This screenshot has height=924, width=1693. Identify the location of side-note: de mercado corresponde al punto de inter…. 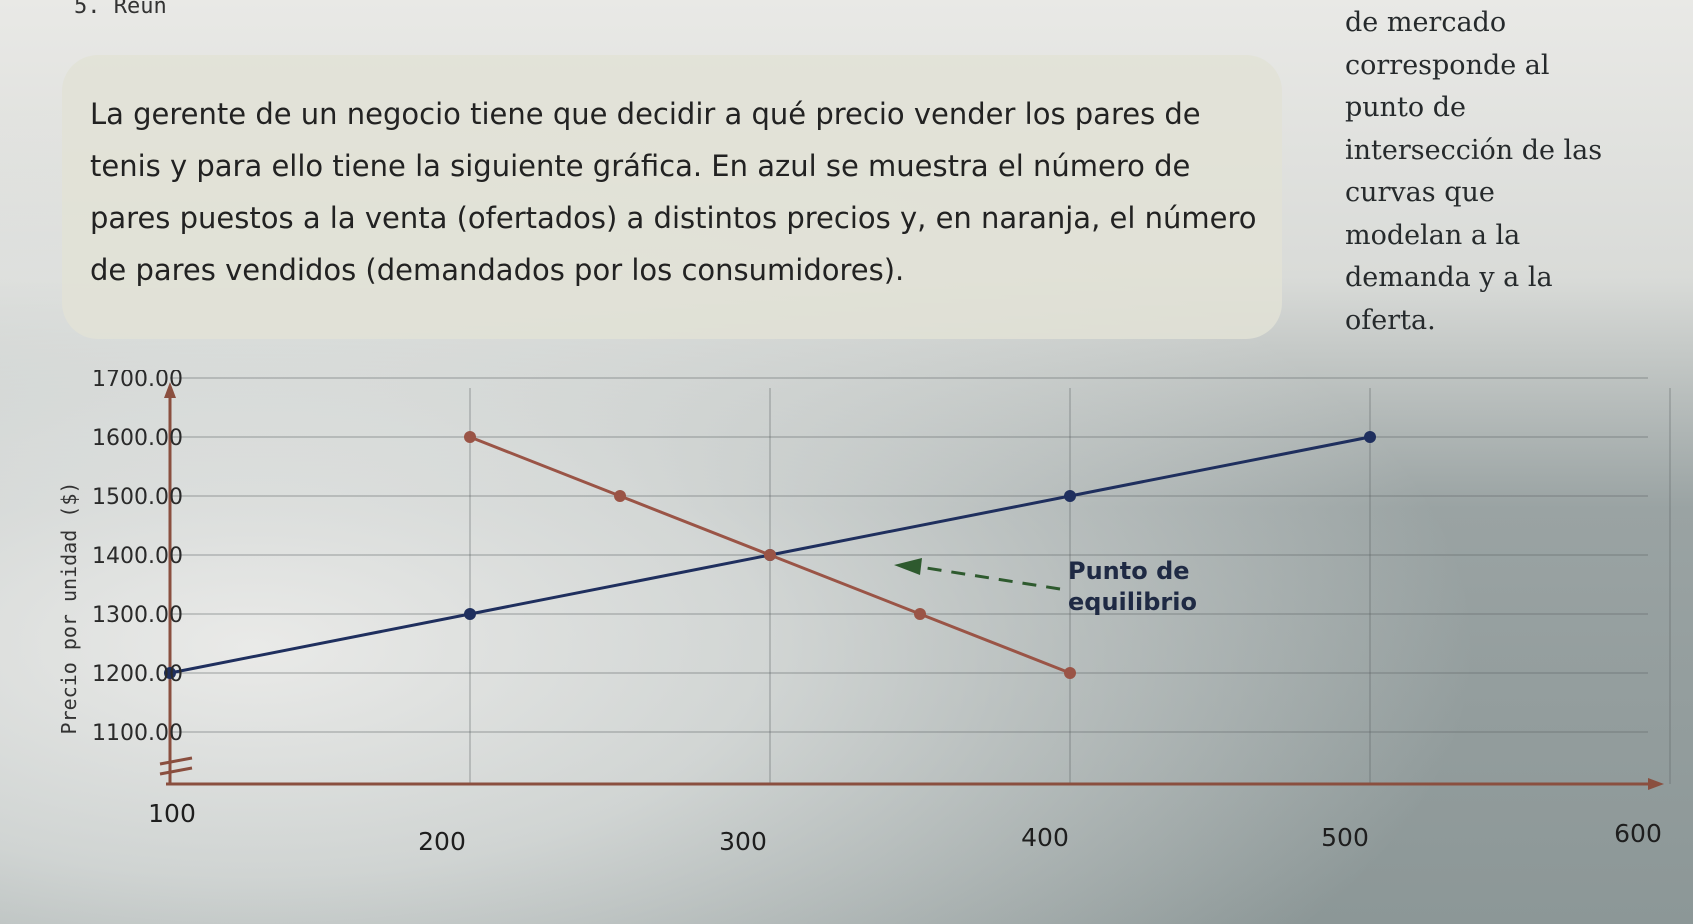
(1474, 171).